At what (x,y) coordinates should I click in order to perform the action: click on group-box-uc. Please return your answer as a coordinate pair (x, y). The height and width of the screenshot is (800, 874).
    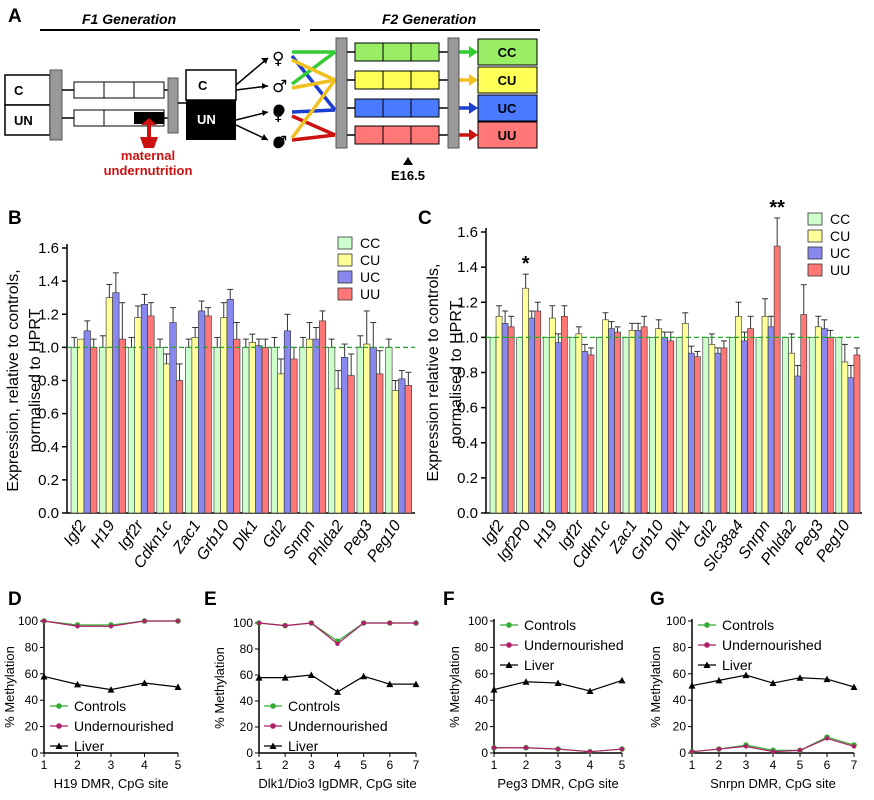
    Looking at the image, I should click on (507, 108).